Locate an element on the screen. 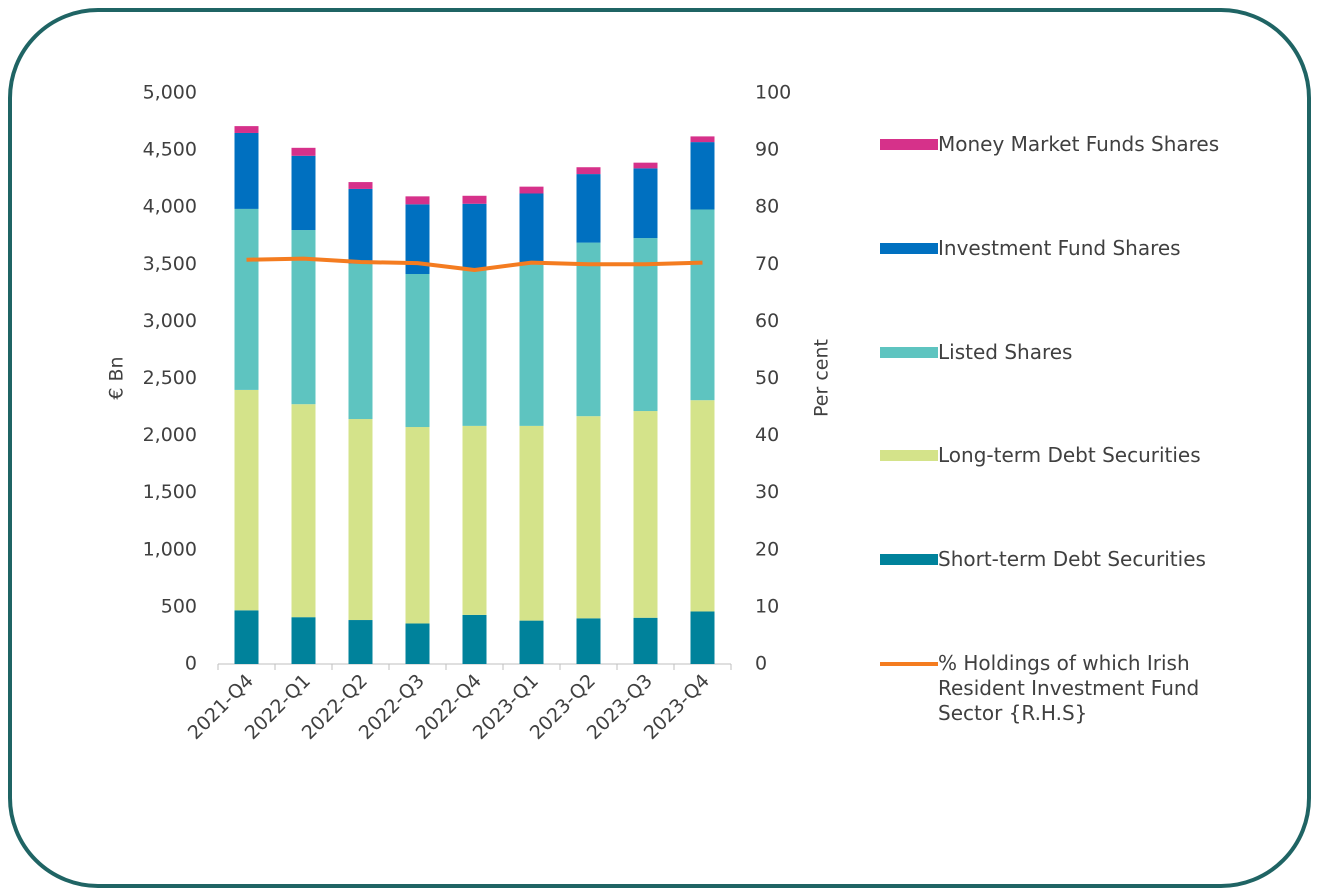 This screenshot has width=1321, height=888. y-tick-label: 2,500 is located at coordinates (170, 378).